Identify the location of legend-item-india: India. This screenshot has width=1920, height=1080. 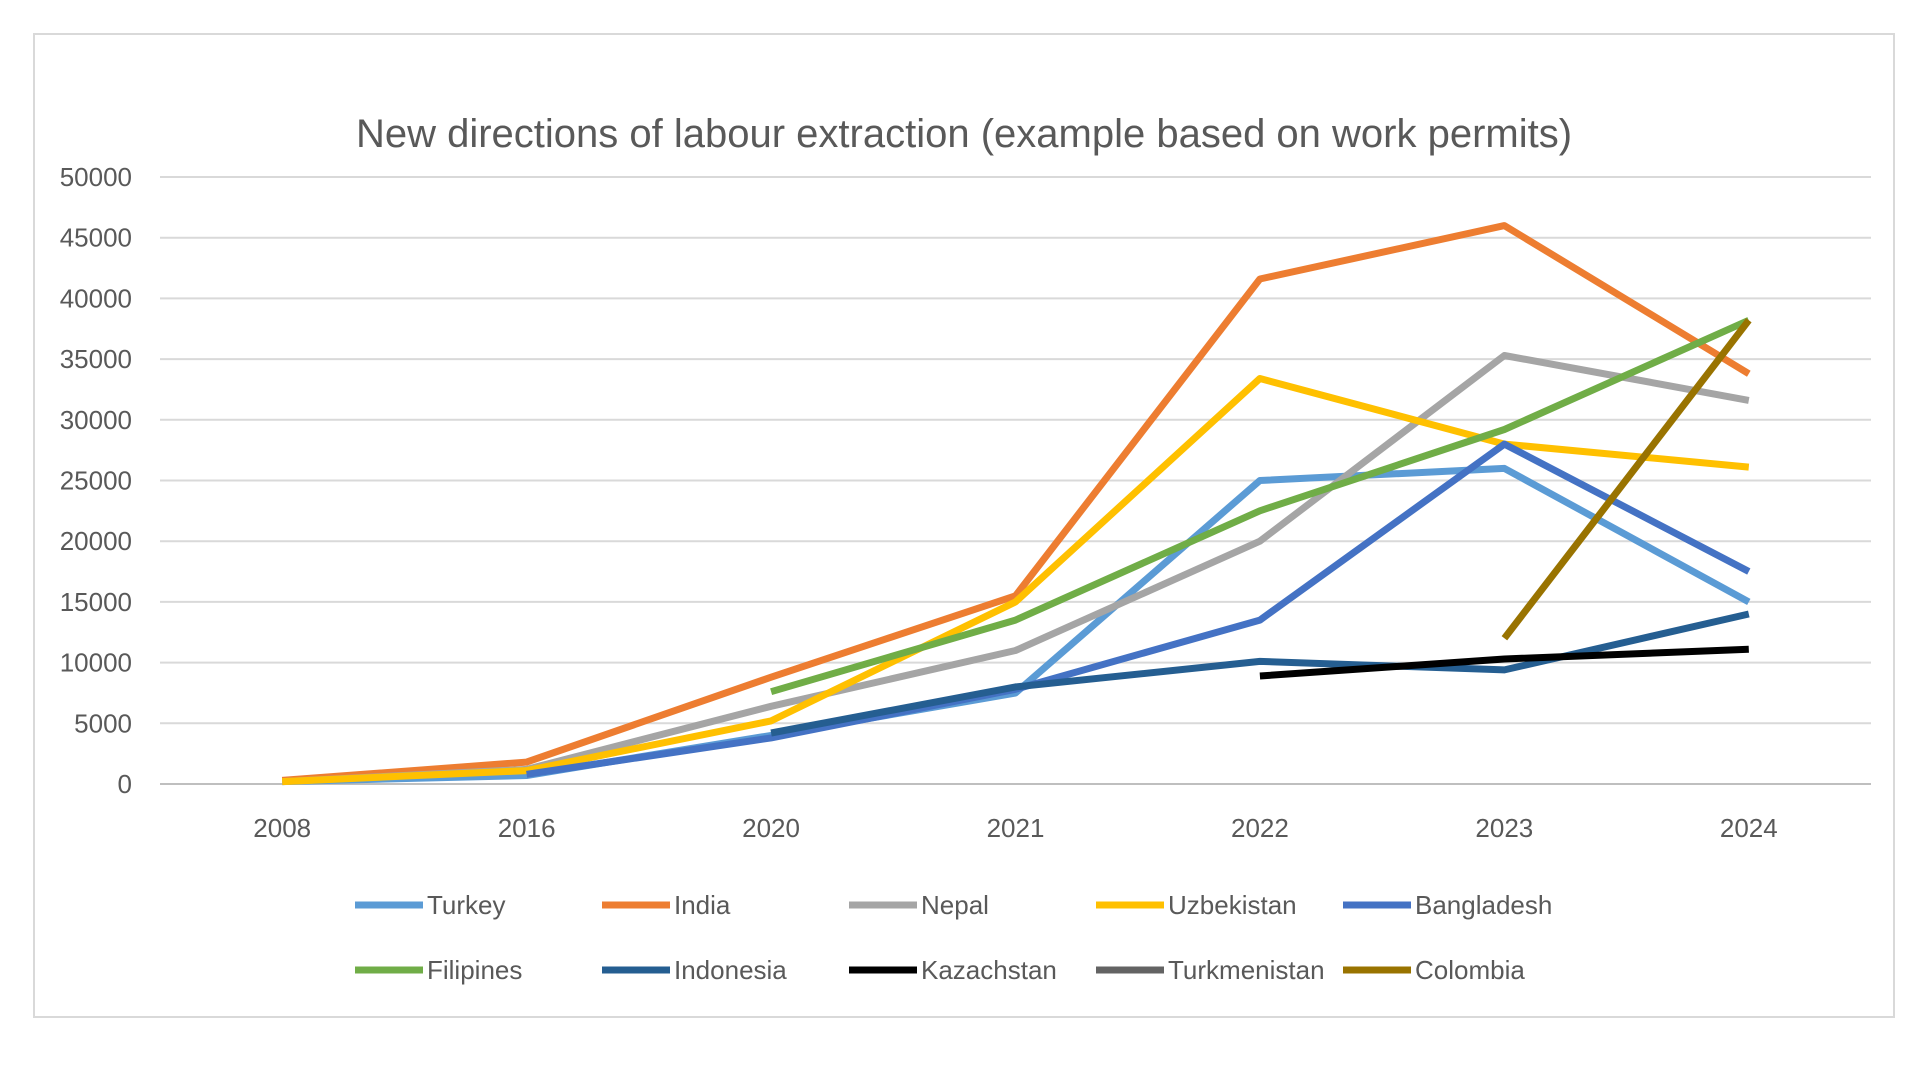
(666, 905).